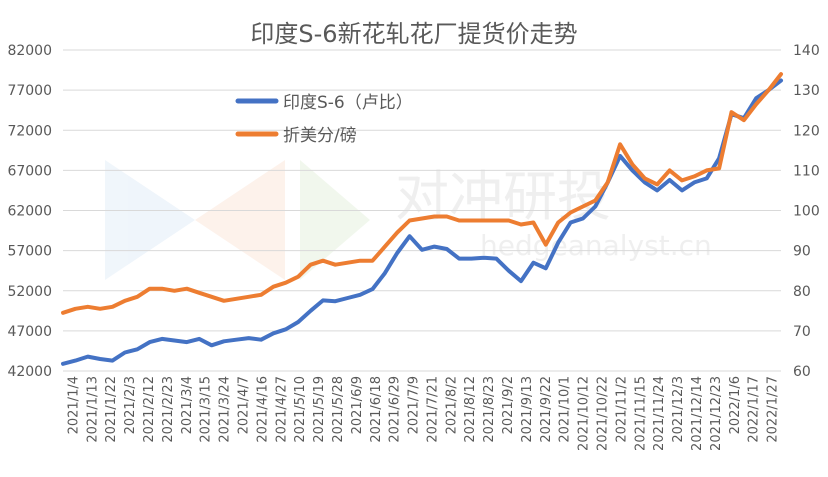 This screenshot has width=828, height=477. What do you see at coordinates (29, 292) in the screenshot?
I see `y-left-tick-label: 52000` at bounding box center [29, 292].